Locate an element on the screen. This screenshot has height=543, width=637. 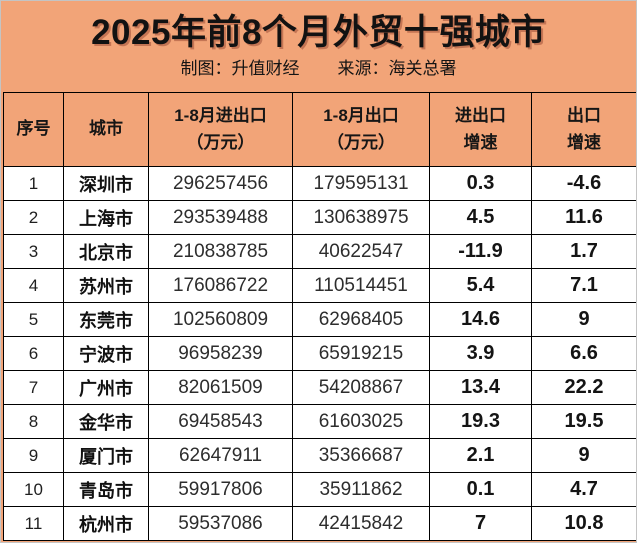
rank-cell: 10 is located at coordinates (33, 489).